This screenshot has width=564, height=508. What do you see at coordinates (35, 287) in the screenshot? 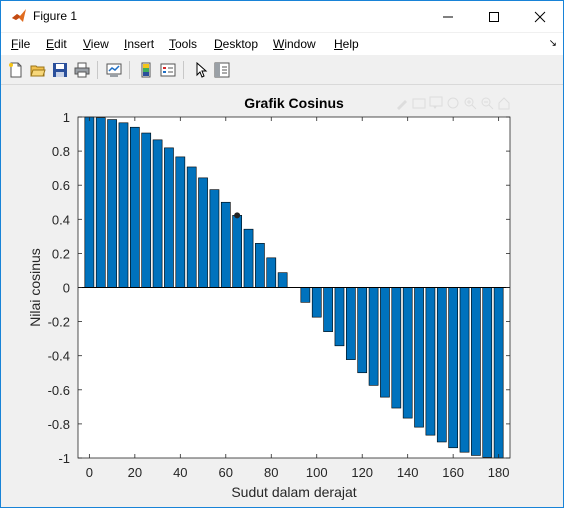
I see `y-axis-label: Nilai cosinus` at bounding box center [35, 287].